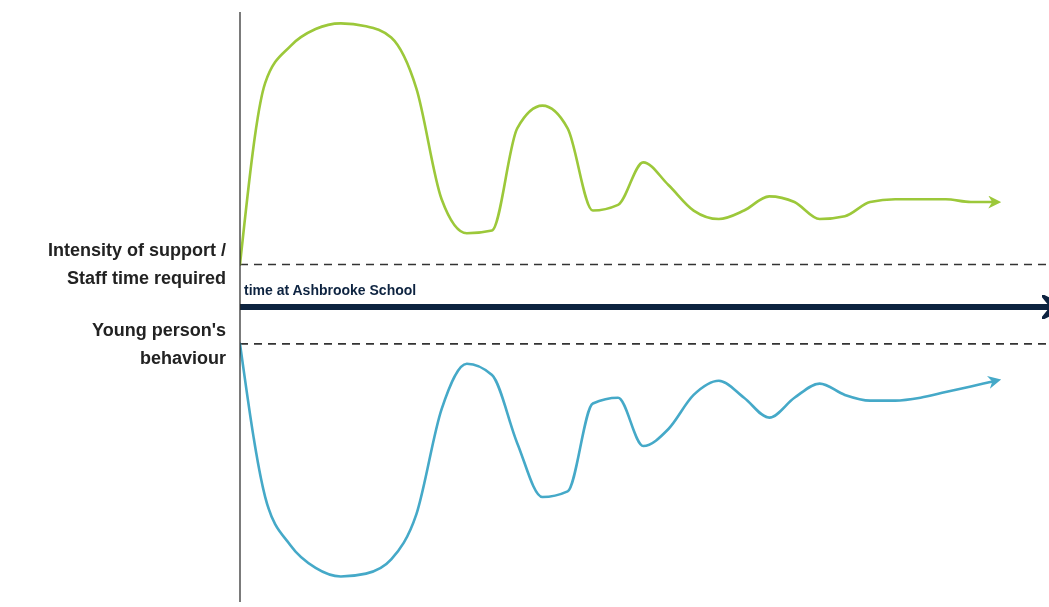 The image size is (1049, 607). I want to click on ref-line-label: Young person's behaviour, so click(159, 343).